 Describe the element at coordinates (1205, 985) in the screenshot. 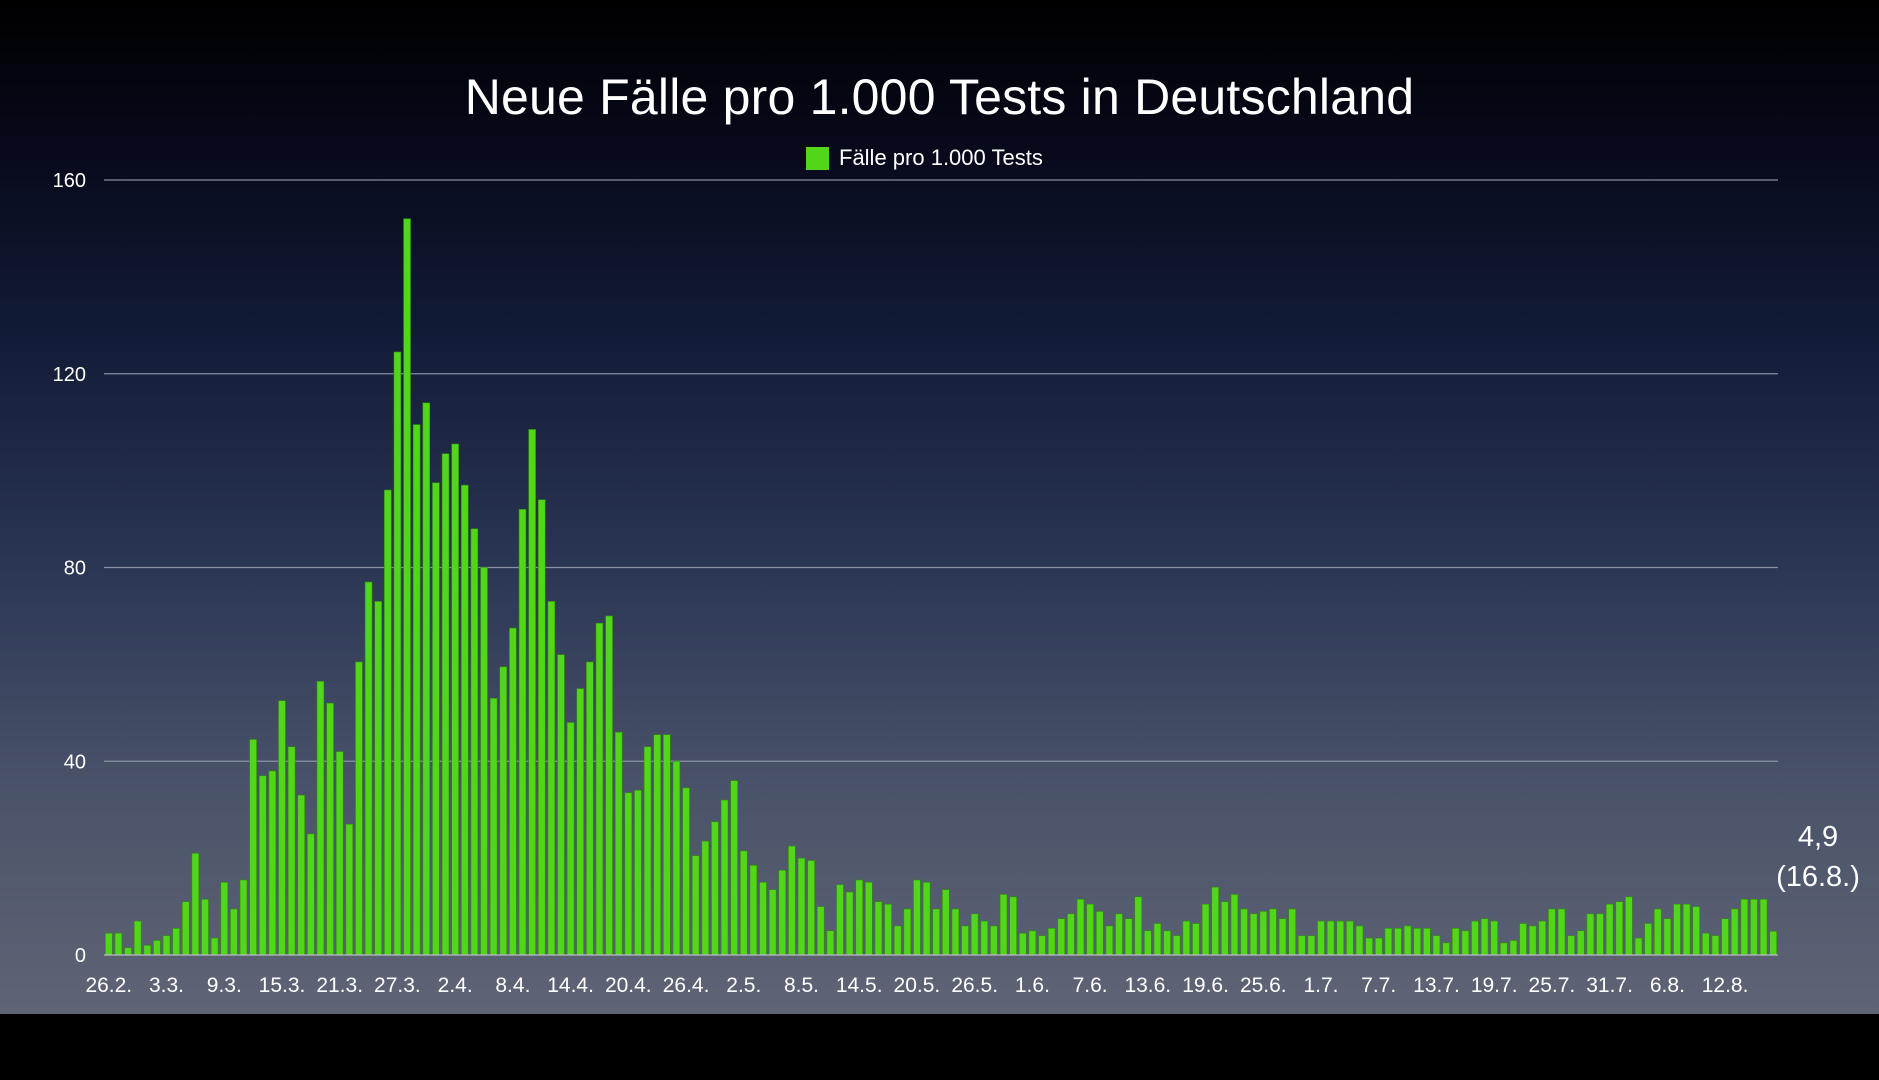

I see `x-tick-label: 19.6.` at that location.